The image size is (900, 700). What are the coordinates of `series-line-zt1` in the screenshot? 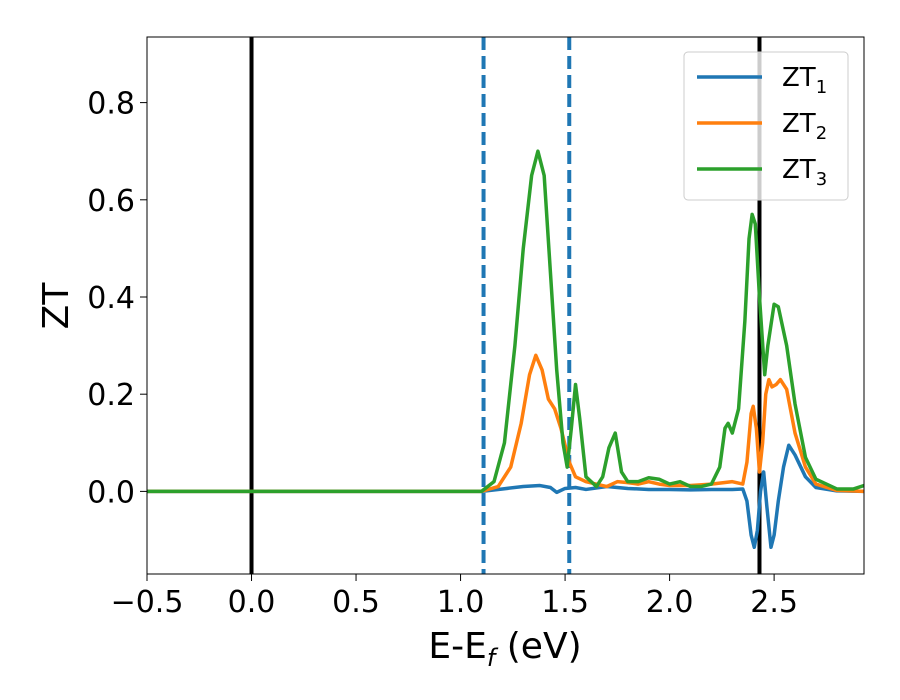 It's located at (505, 496).